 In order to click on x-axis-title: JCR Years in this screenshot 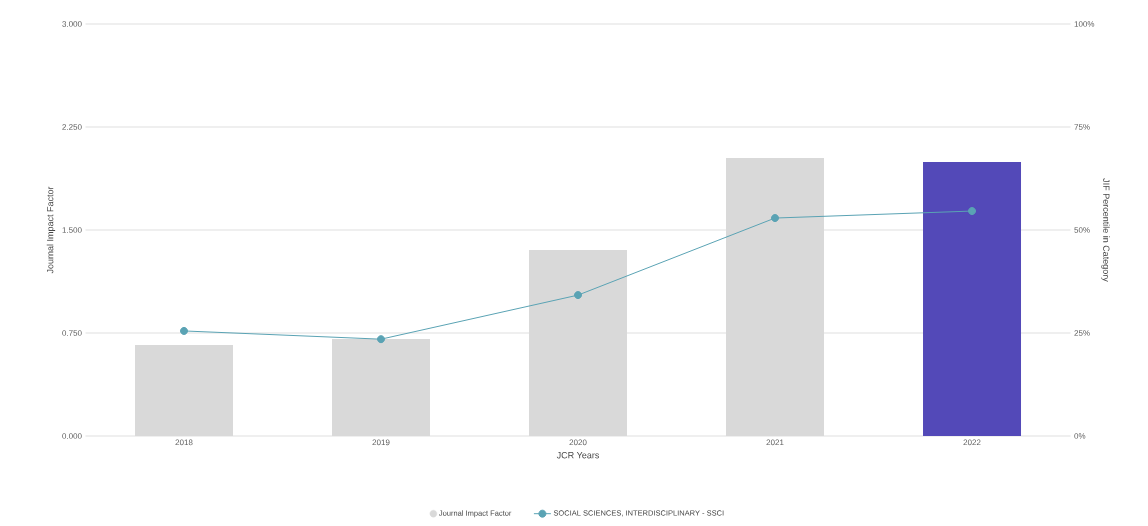, I will do `click(578, 455)`.